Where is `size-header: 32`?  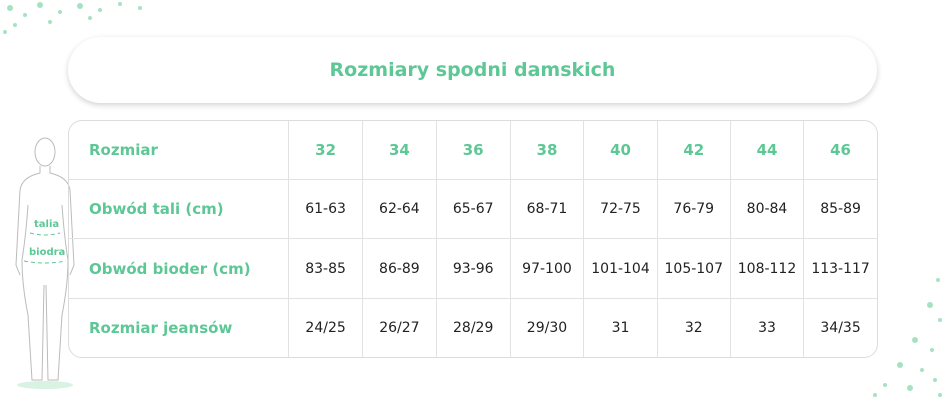 size-header: 32 is located at coordinates (325, 150).